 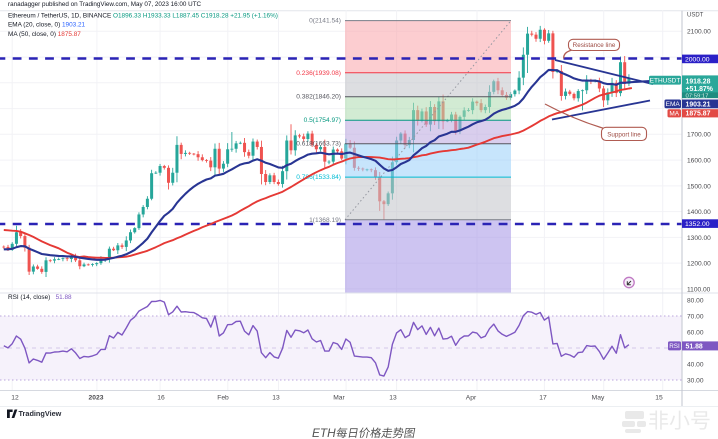 I want to click on svg-text: EMA, so click(x=673, y=104).